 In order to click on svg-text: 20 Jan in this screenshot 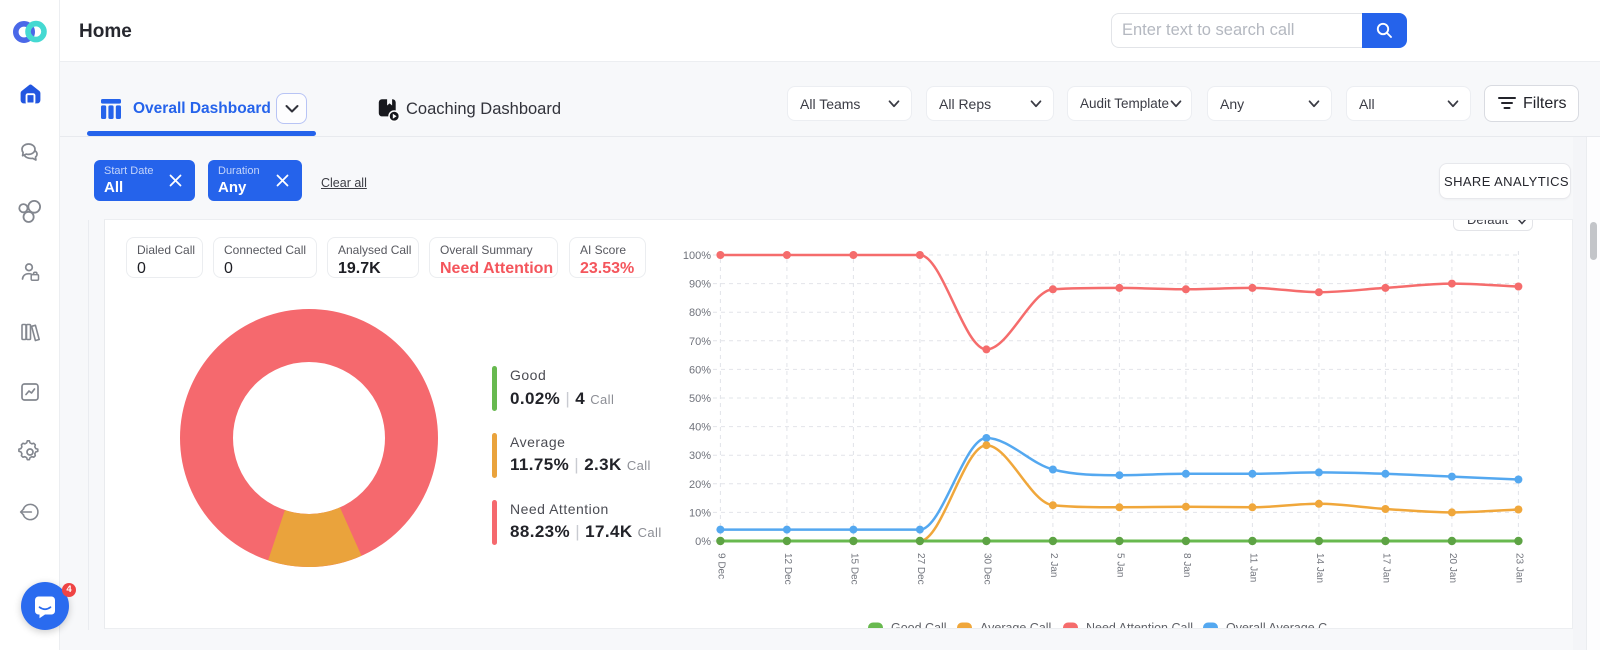, I will do `click(1452, 568)`.